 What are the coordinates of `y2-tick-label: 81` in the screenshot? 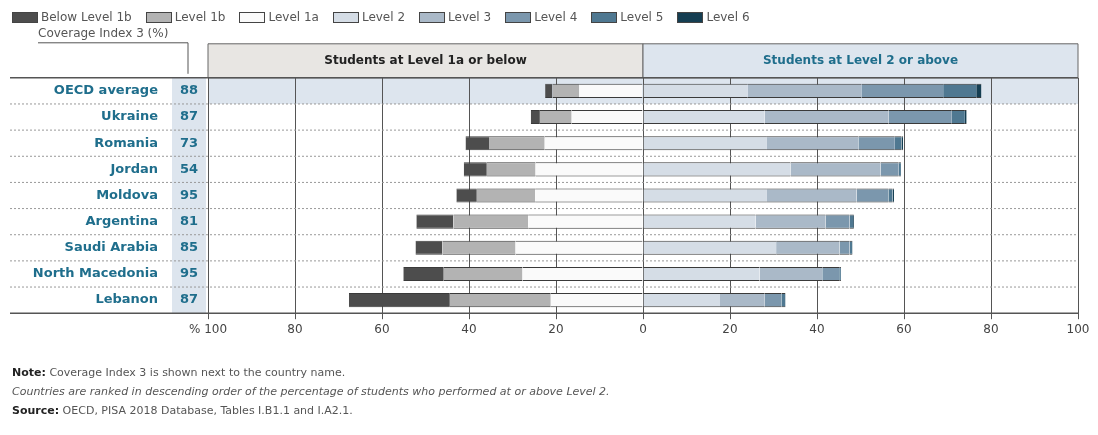 It's located at (189, 221).